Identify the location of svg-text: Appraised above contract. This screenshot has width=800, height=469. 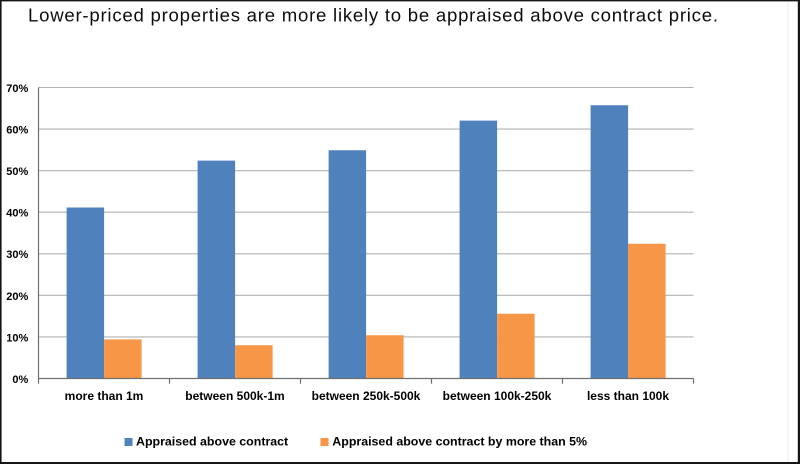
(212, 442).